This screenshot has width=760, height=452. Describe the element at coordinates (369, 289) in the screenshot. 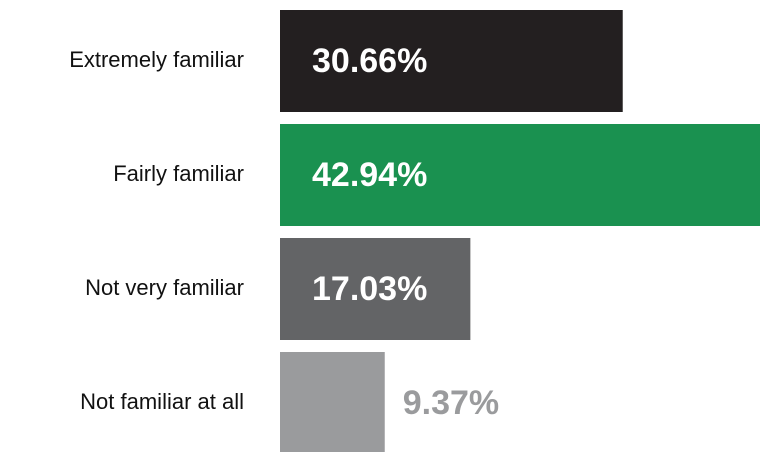

I see `value-label: 17.03%` at that location.